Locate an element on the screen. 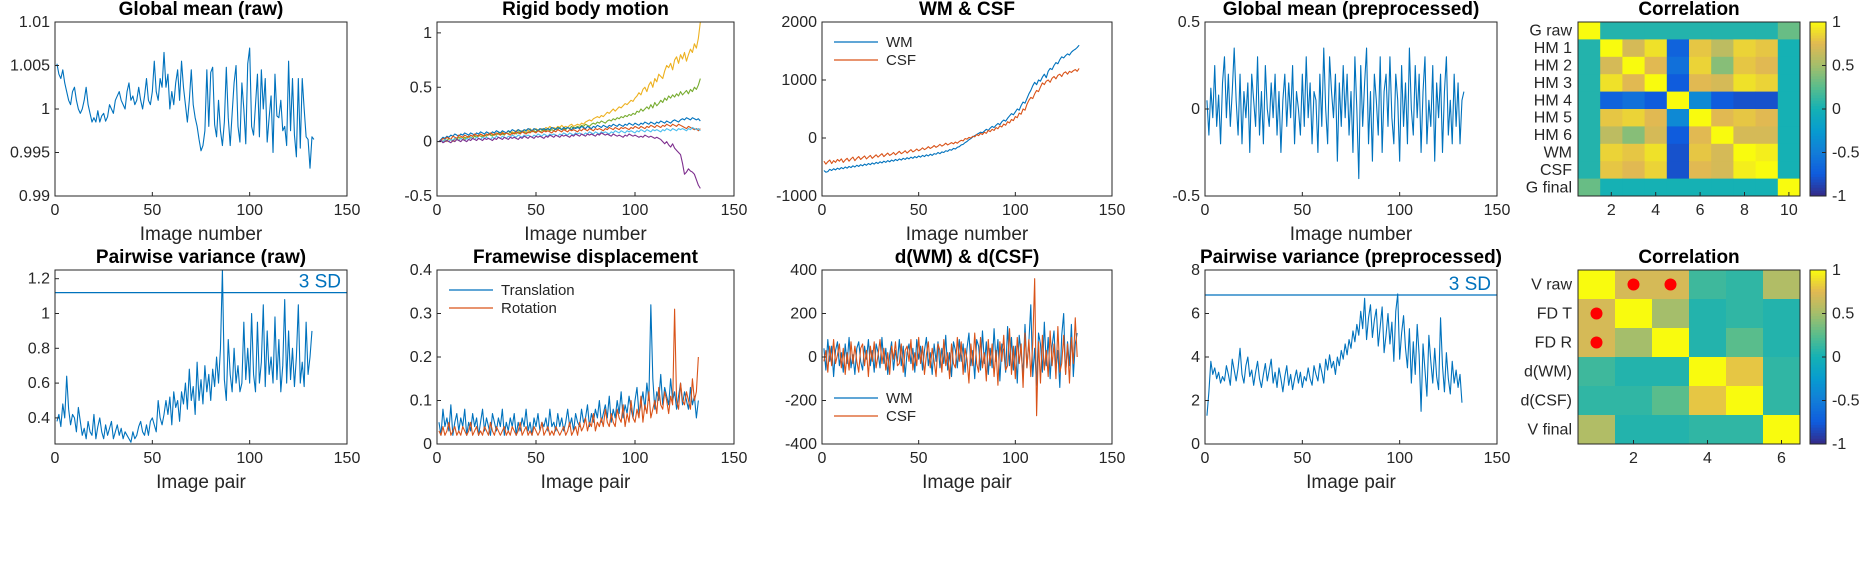  chart-title: Correlation is located at coordinates (1688, 10).